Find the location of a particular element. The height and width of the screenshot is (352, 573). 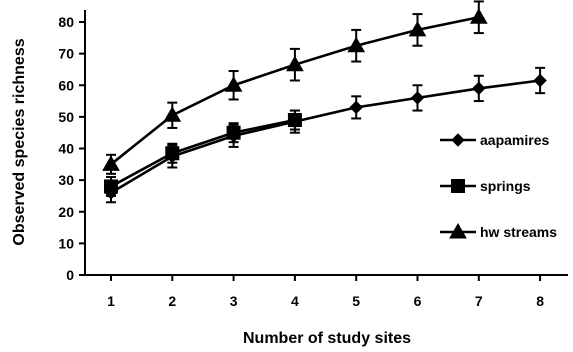

legend-item: springs is located at coordinates (485, 186).